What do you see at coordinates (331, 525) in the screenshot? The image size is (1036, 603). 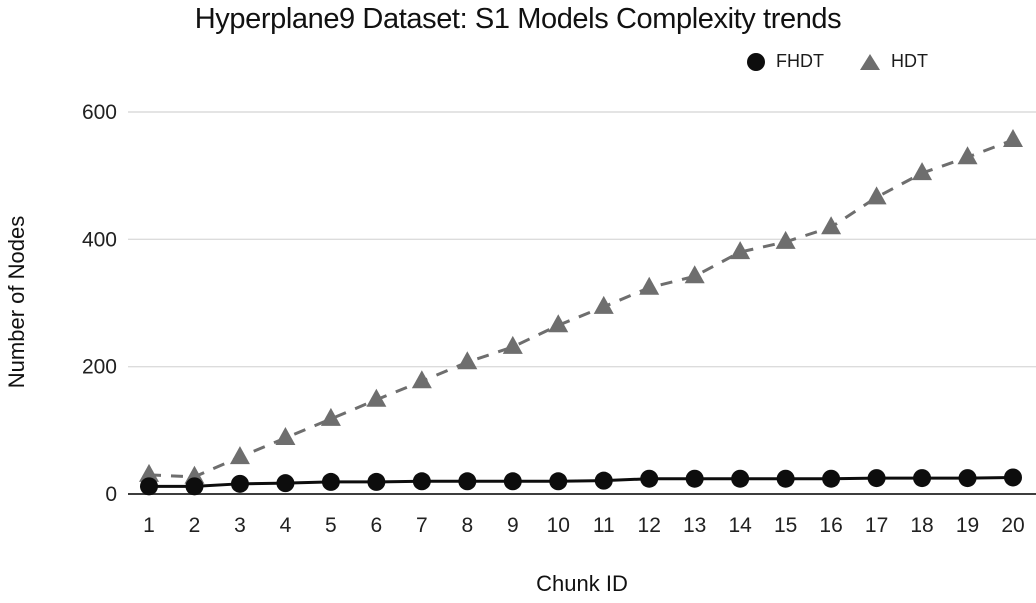 I see `x-tick-label: 5` at bounding box center [331, 525].